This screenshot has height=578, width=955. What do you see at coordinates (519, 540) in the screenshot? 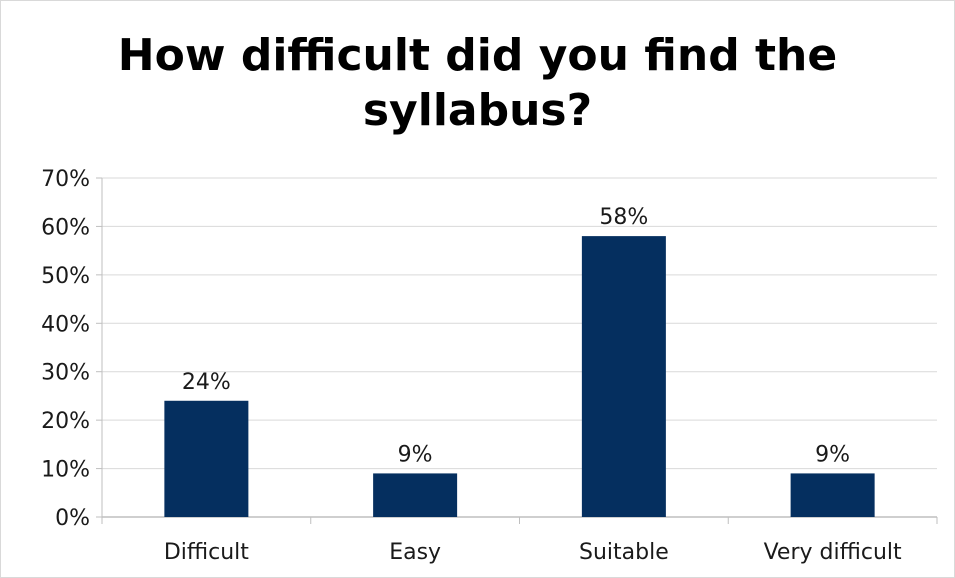
I see `x-axis: Difficult Easy Suitable Very difficult` at bounding box center [519, 540].